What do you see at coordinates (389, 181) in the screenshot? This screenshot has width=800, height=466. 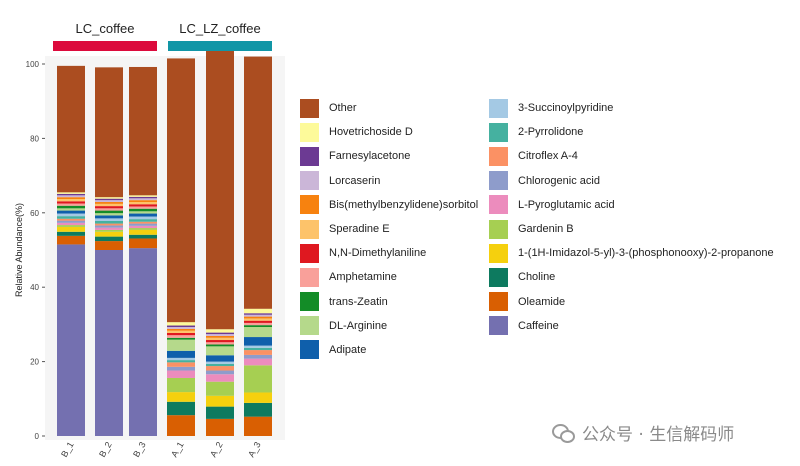 I see `legend-item: Lorcaserin` at bounding box center [389, 181].